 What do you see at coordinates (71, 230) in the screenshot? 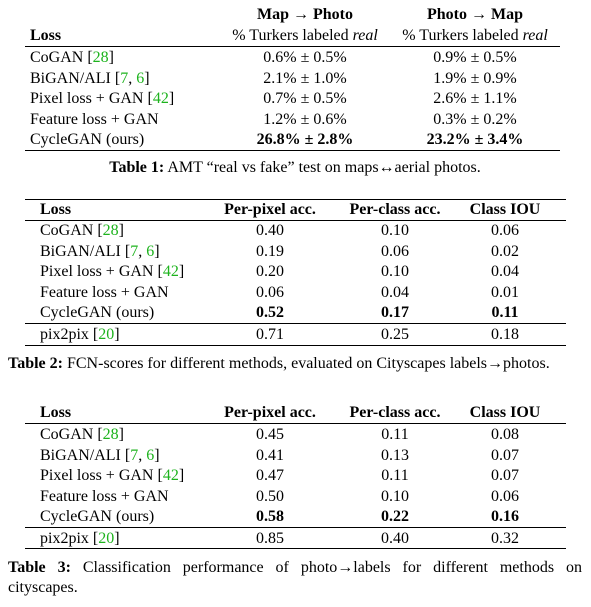
I see `text-run: CoGAN [` at bounding box center [71, 230].